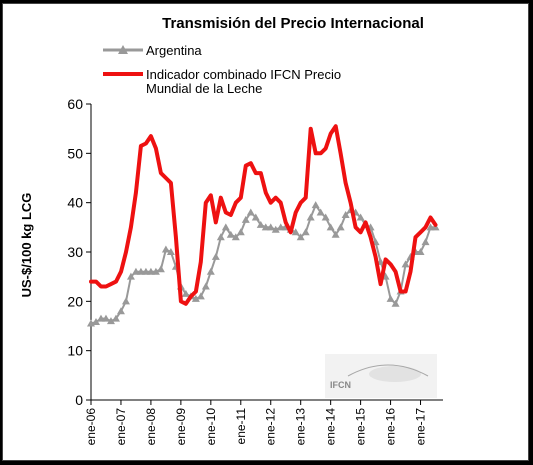 The width and height of the screenshot is (533, 465). Describe the element at coordinates (174, 50) in the screenshot. I see `legend-label-argentina: Argentina` at that location.